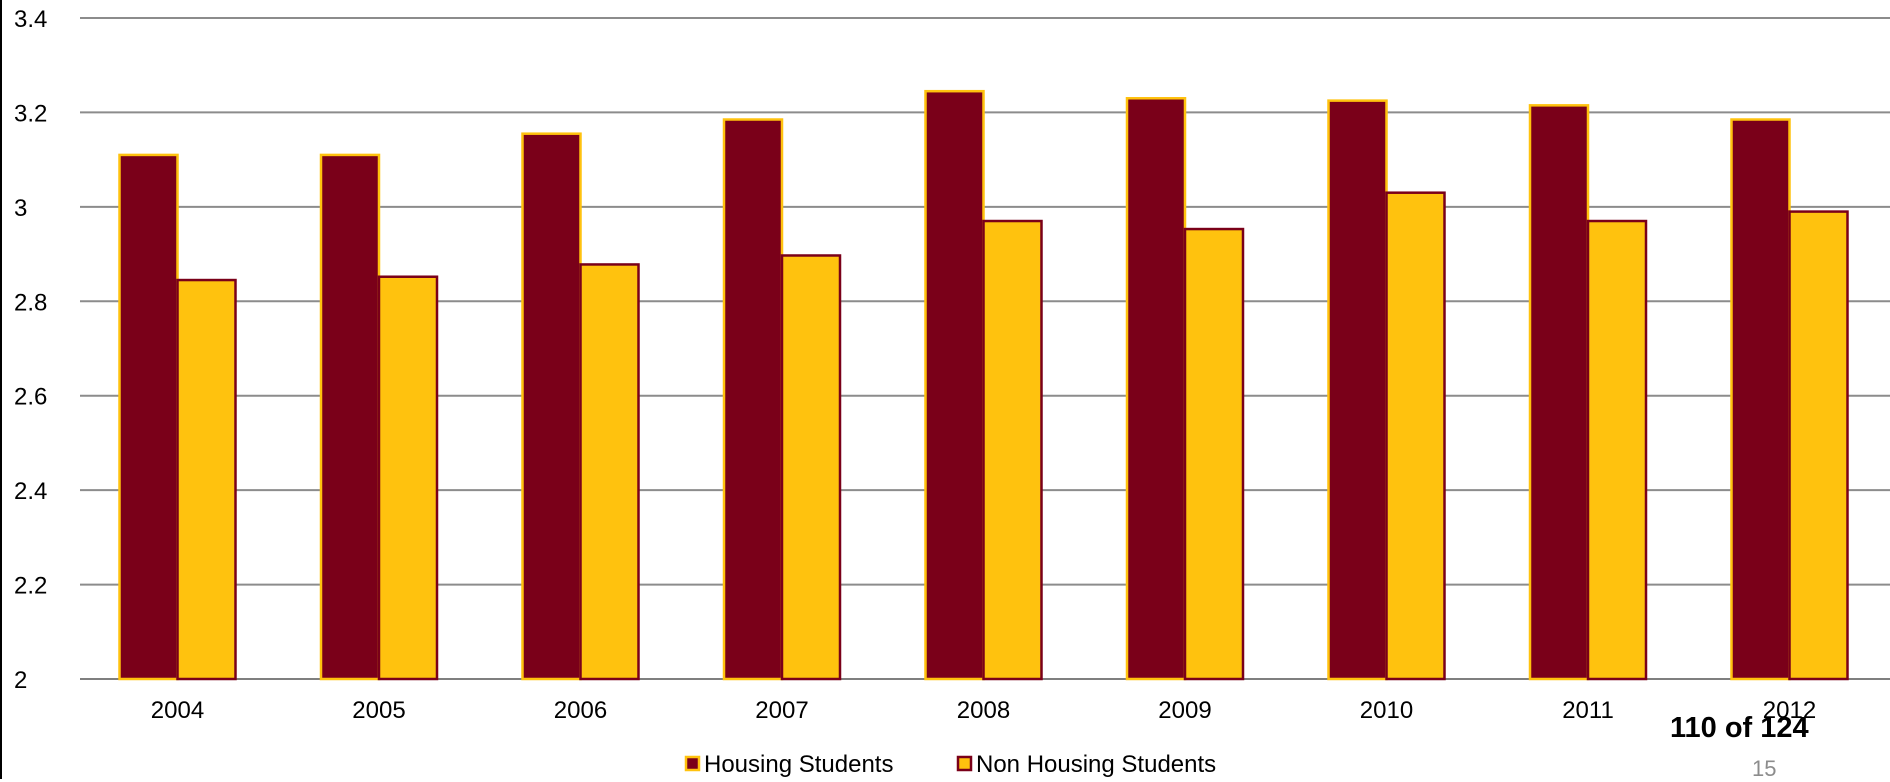  What do you see at coordinates (20, 680) in the screenshot?
I see `y-tick-label: 2` at bounding box center [20, 680].